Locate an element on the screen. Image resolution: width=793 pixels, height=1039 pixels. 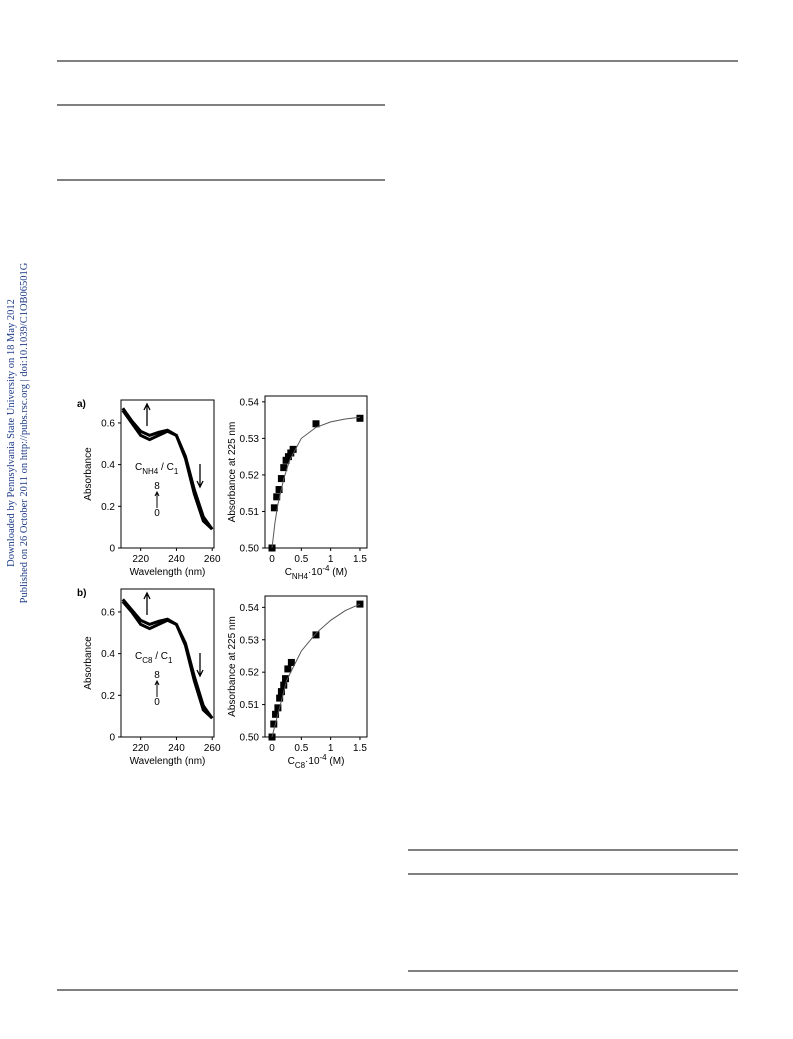
x-axis-label: CNH4·10-4 (M) is located at coordinates (316, 572).